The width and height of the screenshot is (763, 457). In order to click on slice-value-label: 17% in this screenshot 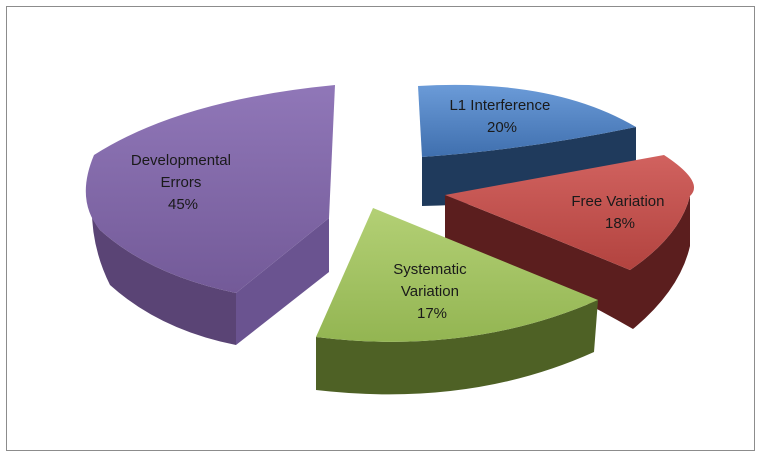, I will do `click(432, 313)`.